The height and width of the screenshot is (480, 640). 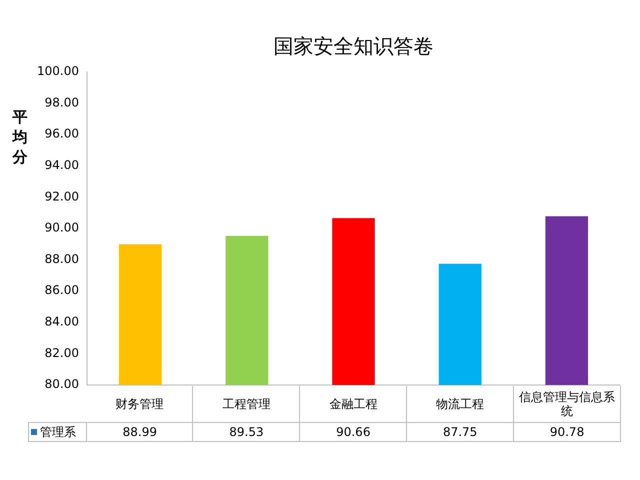 What do you see at coordinates (61, 353) in the screenshot?
I see `y-tick-label: 82.00` at bounding box center [61, 353].